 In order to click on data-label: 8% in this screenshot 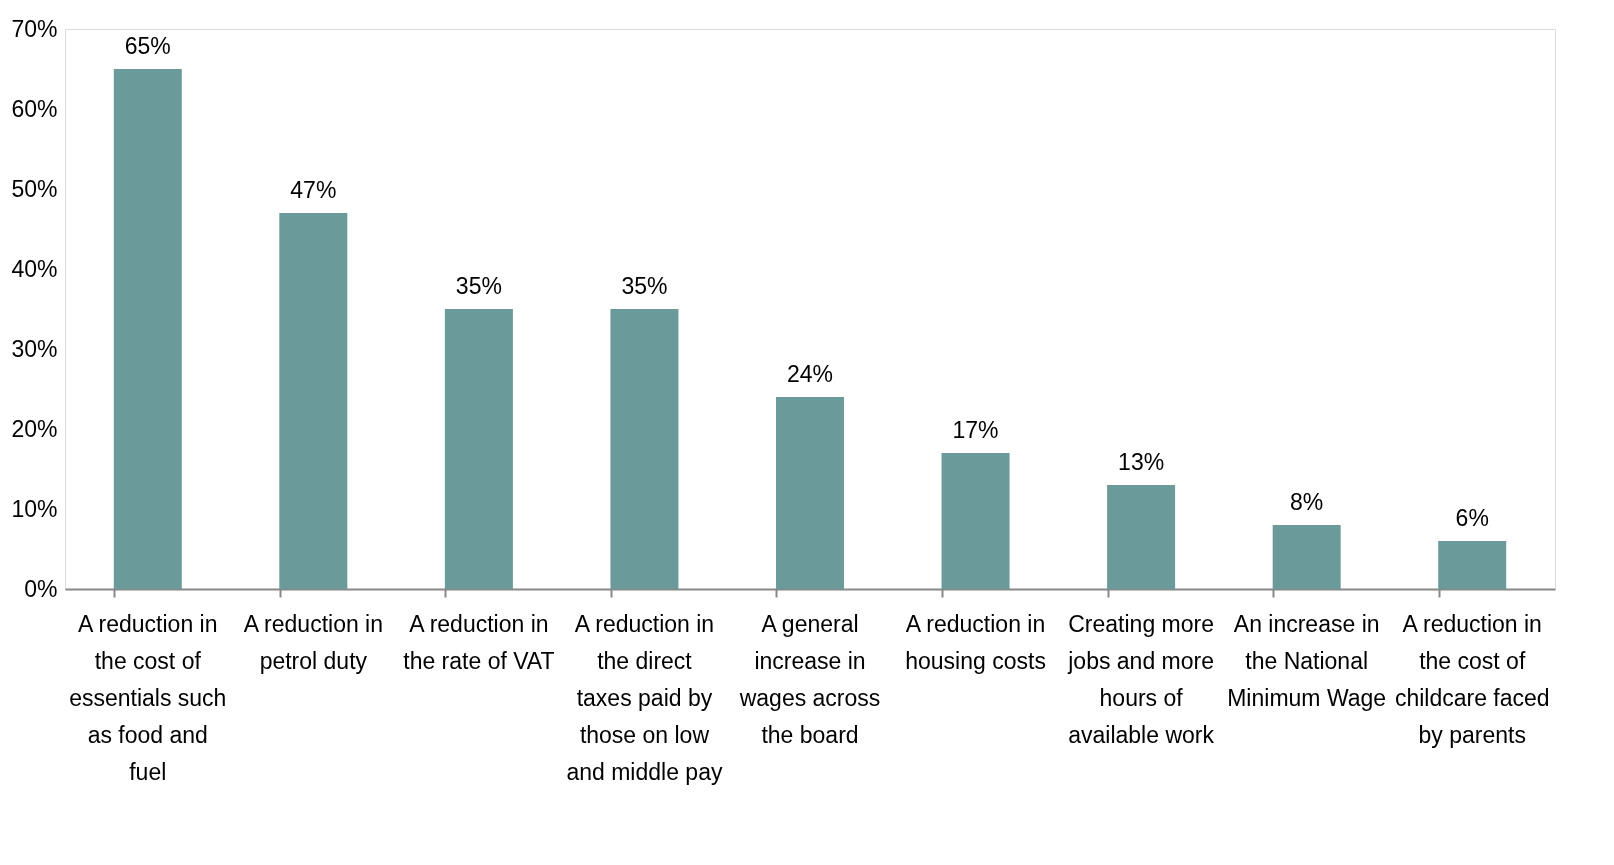, I will do `click(1307, 502)`.